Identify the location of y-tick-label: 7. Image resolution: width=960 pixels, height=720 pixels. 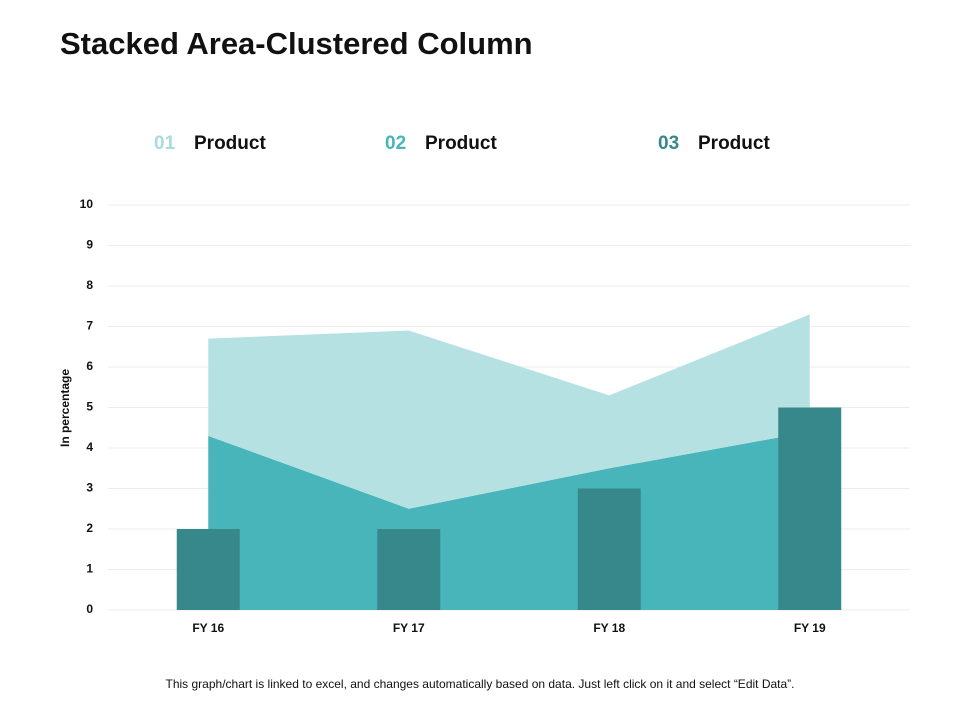
(89, 326).